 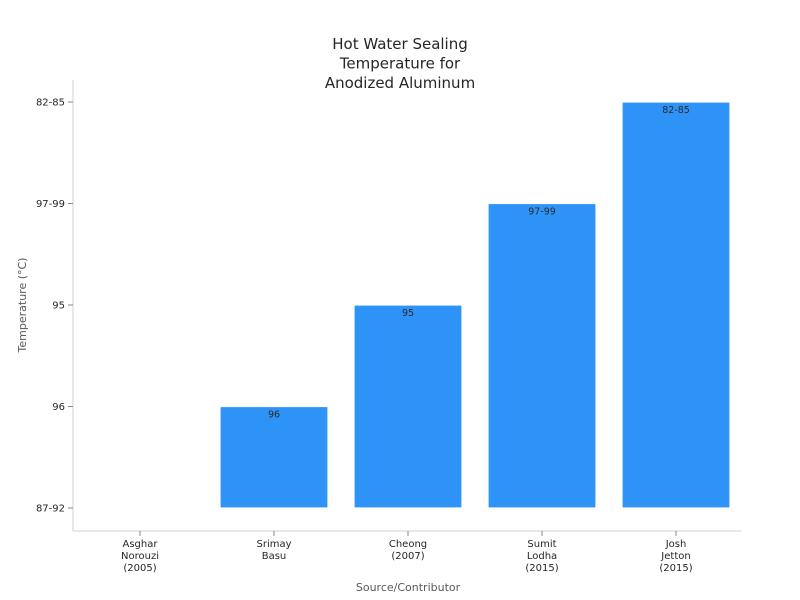 What do you see at coordinates (140, 556) in the screenshot?
I see `x-tick-label: Norouzi` at bounding box center [140, 556].